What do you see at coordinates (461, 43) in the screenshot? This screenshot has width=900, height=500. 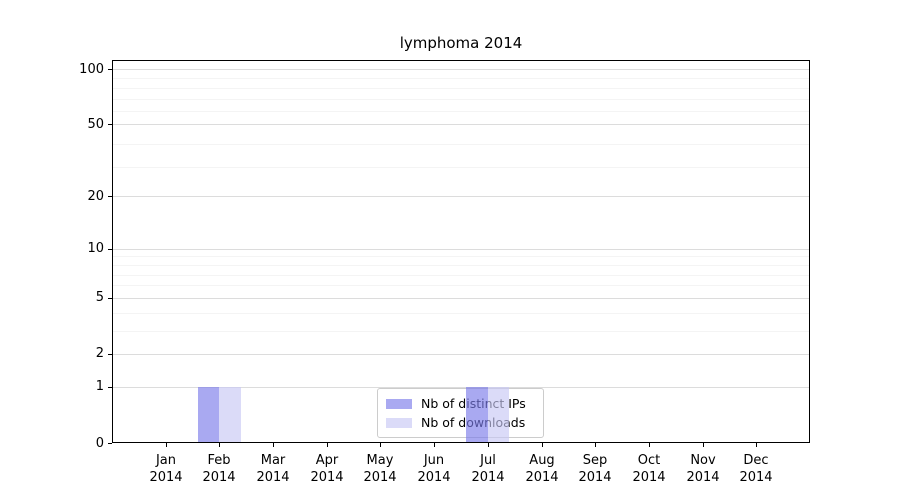 I see `chart-title: lymphoma 2014` at bounding box center [461, 43].